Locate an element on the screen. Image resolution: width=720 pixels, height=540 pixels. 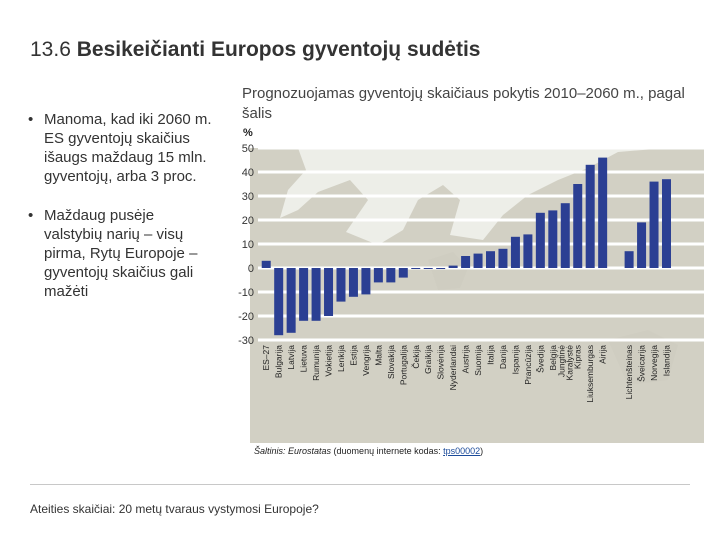
category-label: Lenkija is located at coordinates (341, 358).